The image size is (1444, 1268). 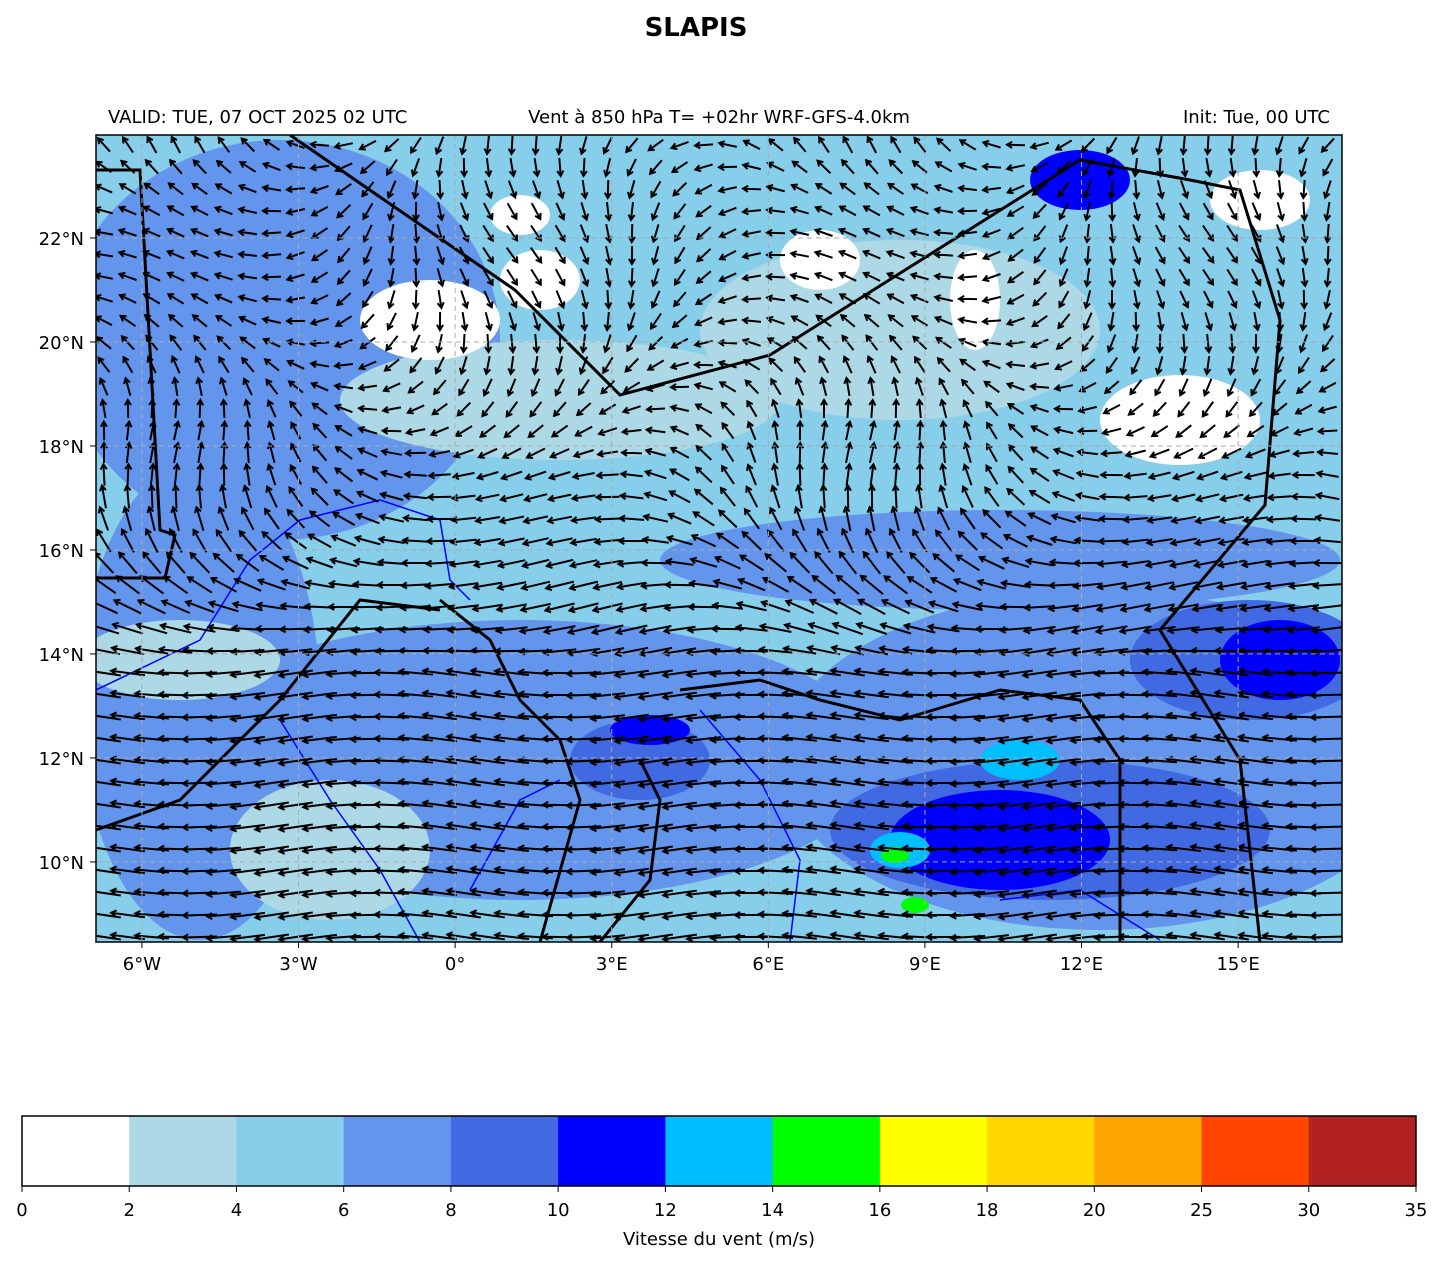 I want to click on colorbar-frame, so click(x=719, y=1151).